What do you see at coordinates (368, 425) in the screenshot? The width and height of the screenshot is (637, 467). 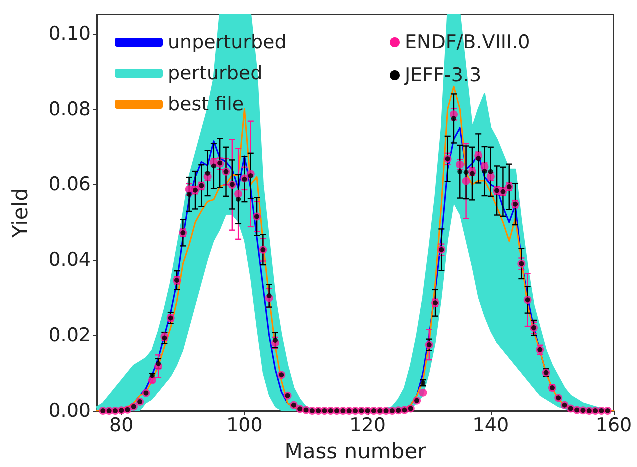 I see `x-tick-label: 120` at bounding box center [368, 425].